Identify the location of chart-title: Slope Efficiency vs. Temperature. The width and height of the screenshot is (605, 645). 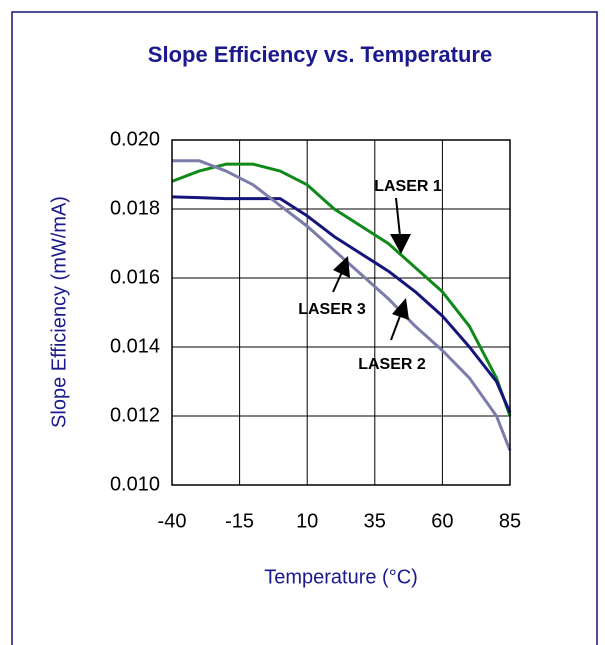
(320, 54).